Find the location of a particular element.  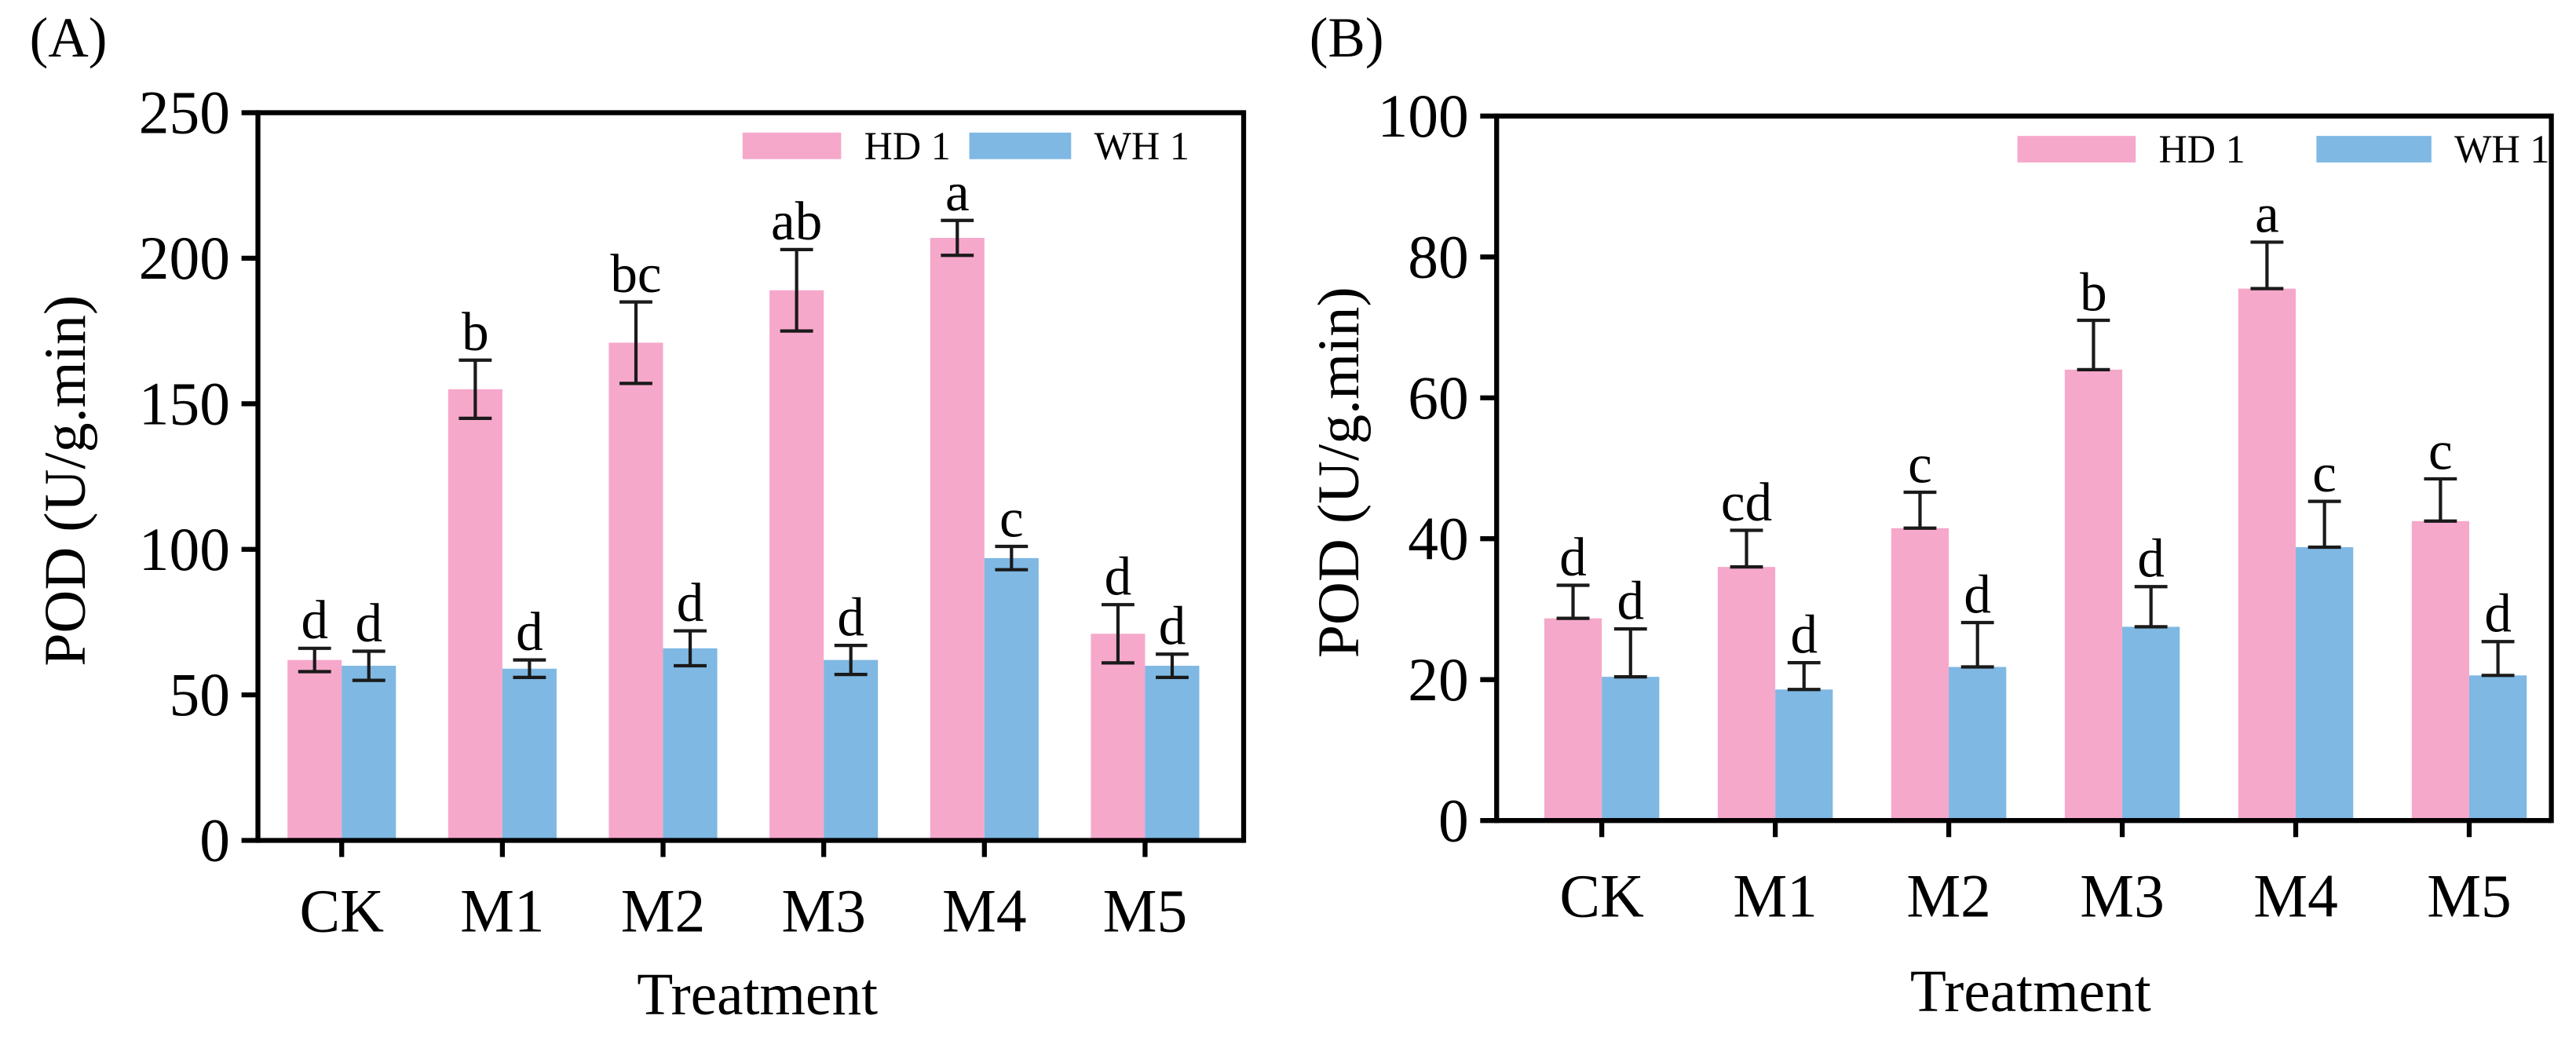

panel-label-b: (B) is located at coordinates (1347, 38).